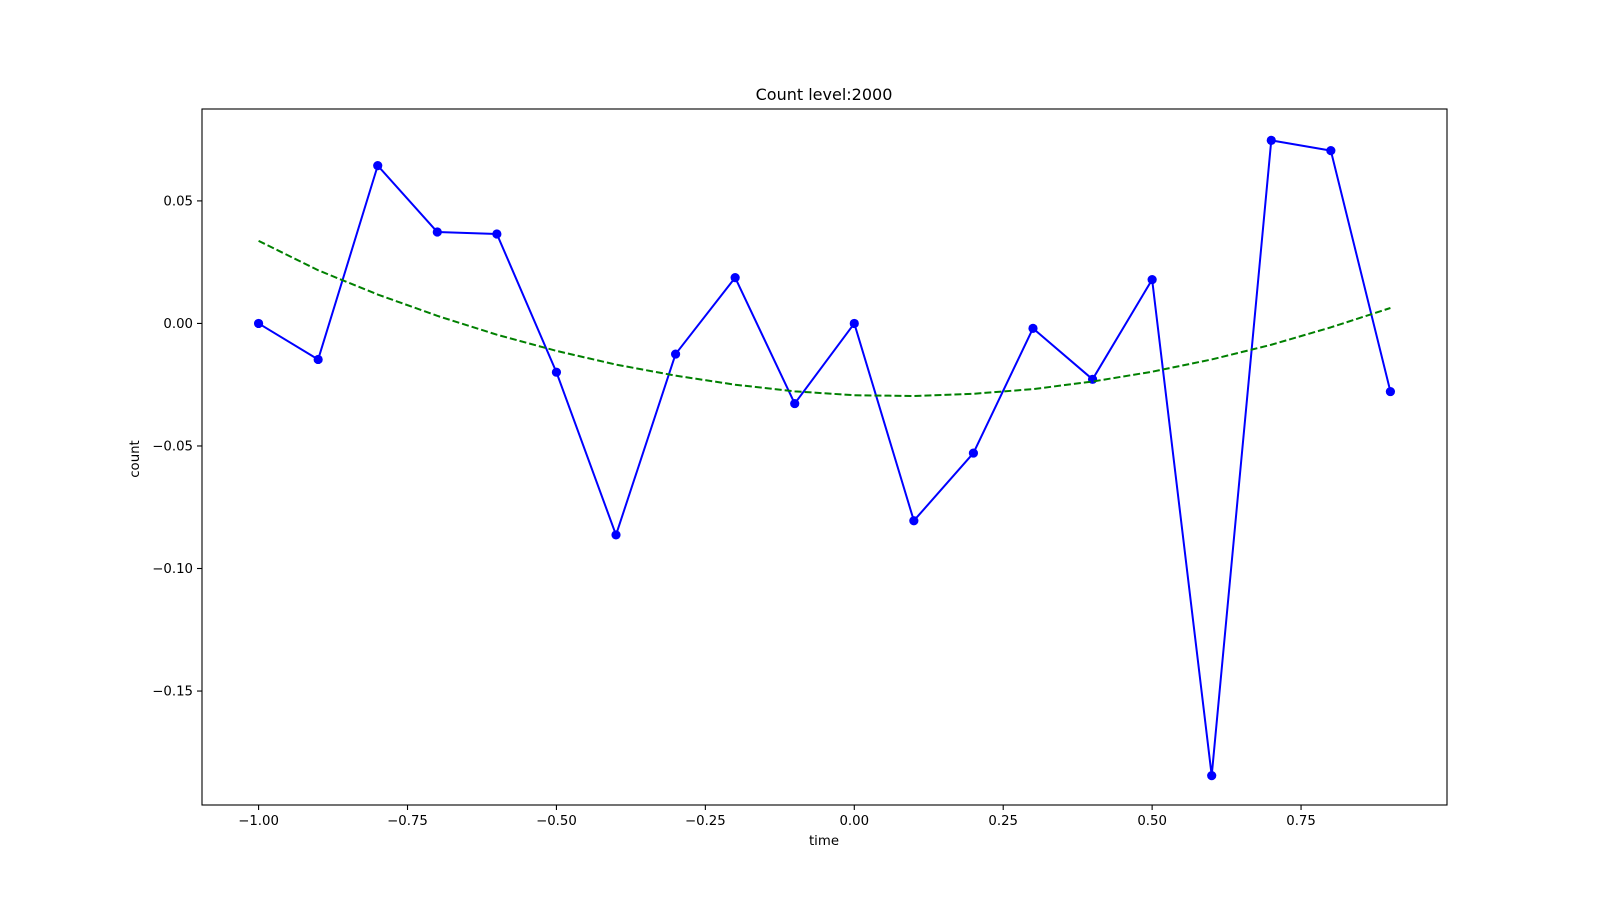  I want to click on y-axis-label: count, so click(135, 459).